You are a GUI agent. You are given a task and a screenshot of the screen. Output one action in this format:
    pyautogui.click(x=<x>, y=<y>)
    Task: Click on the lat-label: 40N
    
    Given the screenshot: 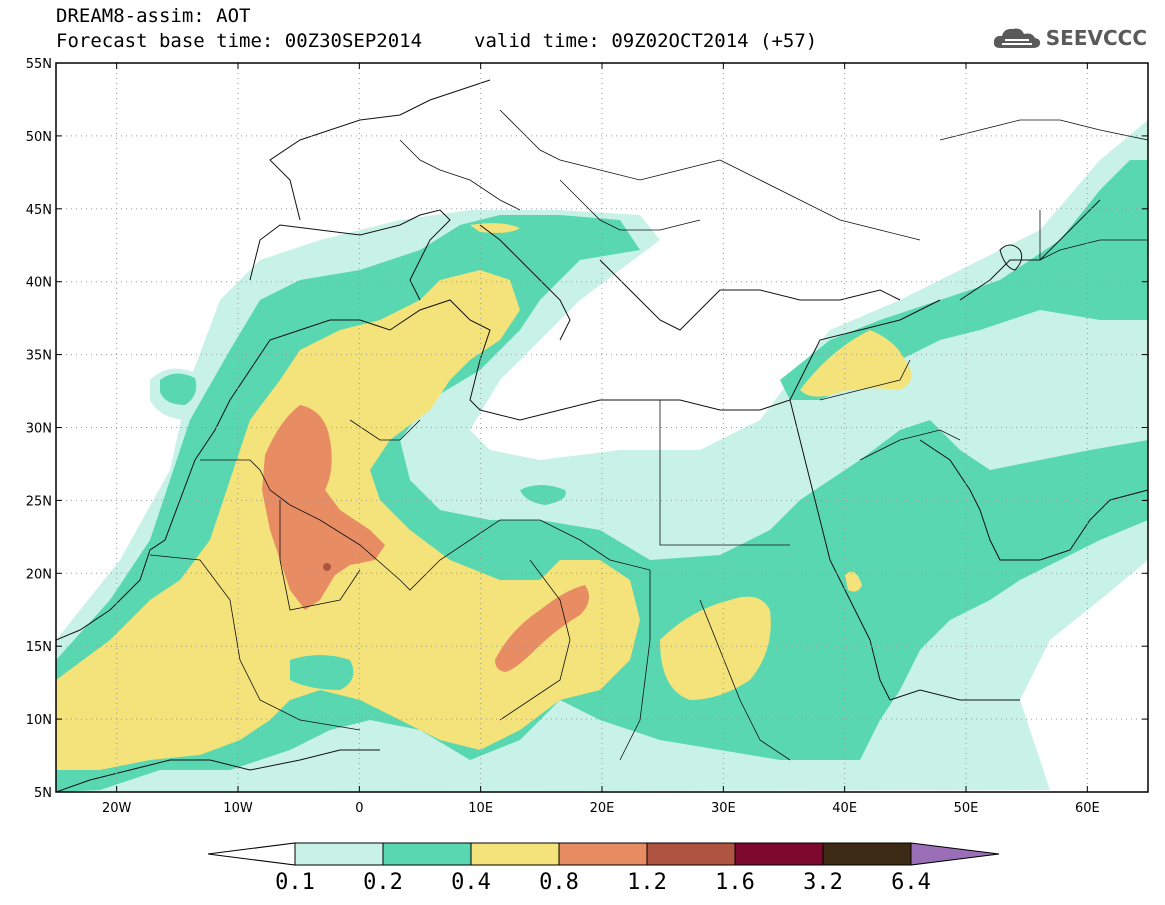 What is the action you would take?
    pyautogui.click(x=39, y=283)
    